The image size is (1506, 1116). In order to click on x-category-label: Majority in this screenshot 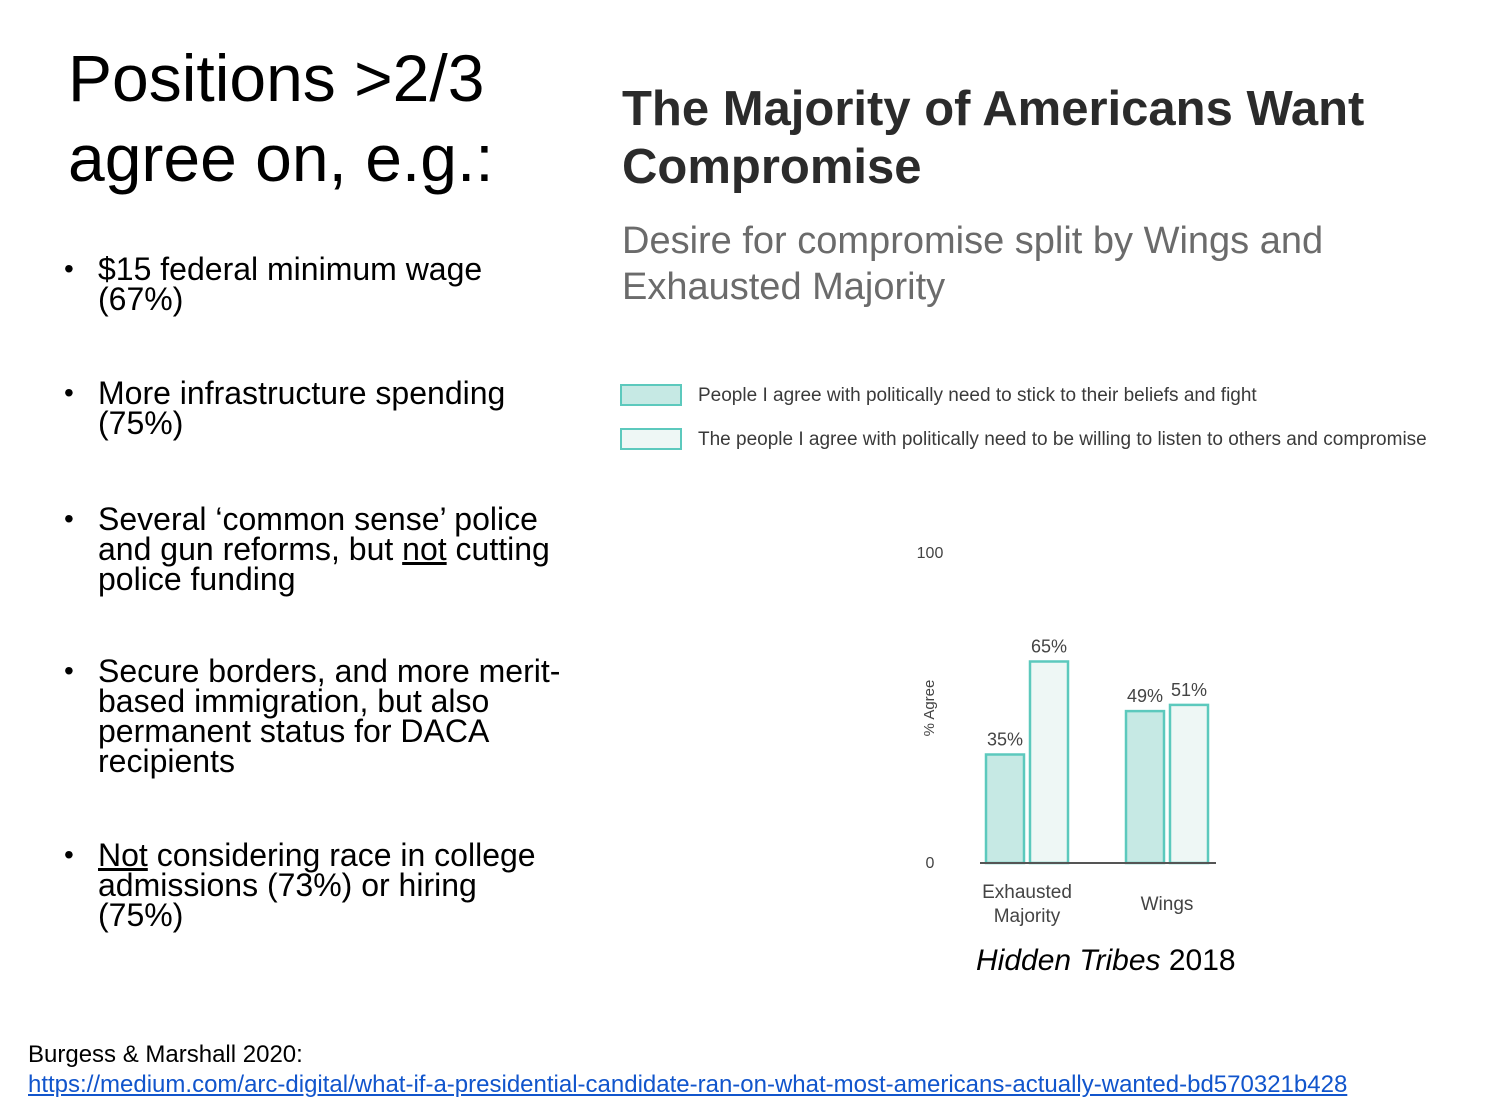, I will do `click(1027, 916)`.